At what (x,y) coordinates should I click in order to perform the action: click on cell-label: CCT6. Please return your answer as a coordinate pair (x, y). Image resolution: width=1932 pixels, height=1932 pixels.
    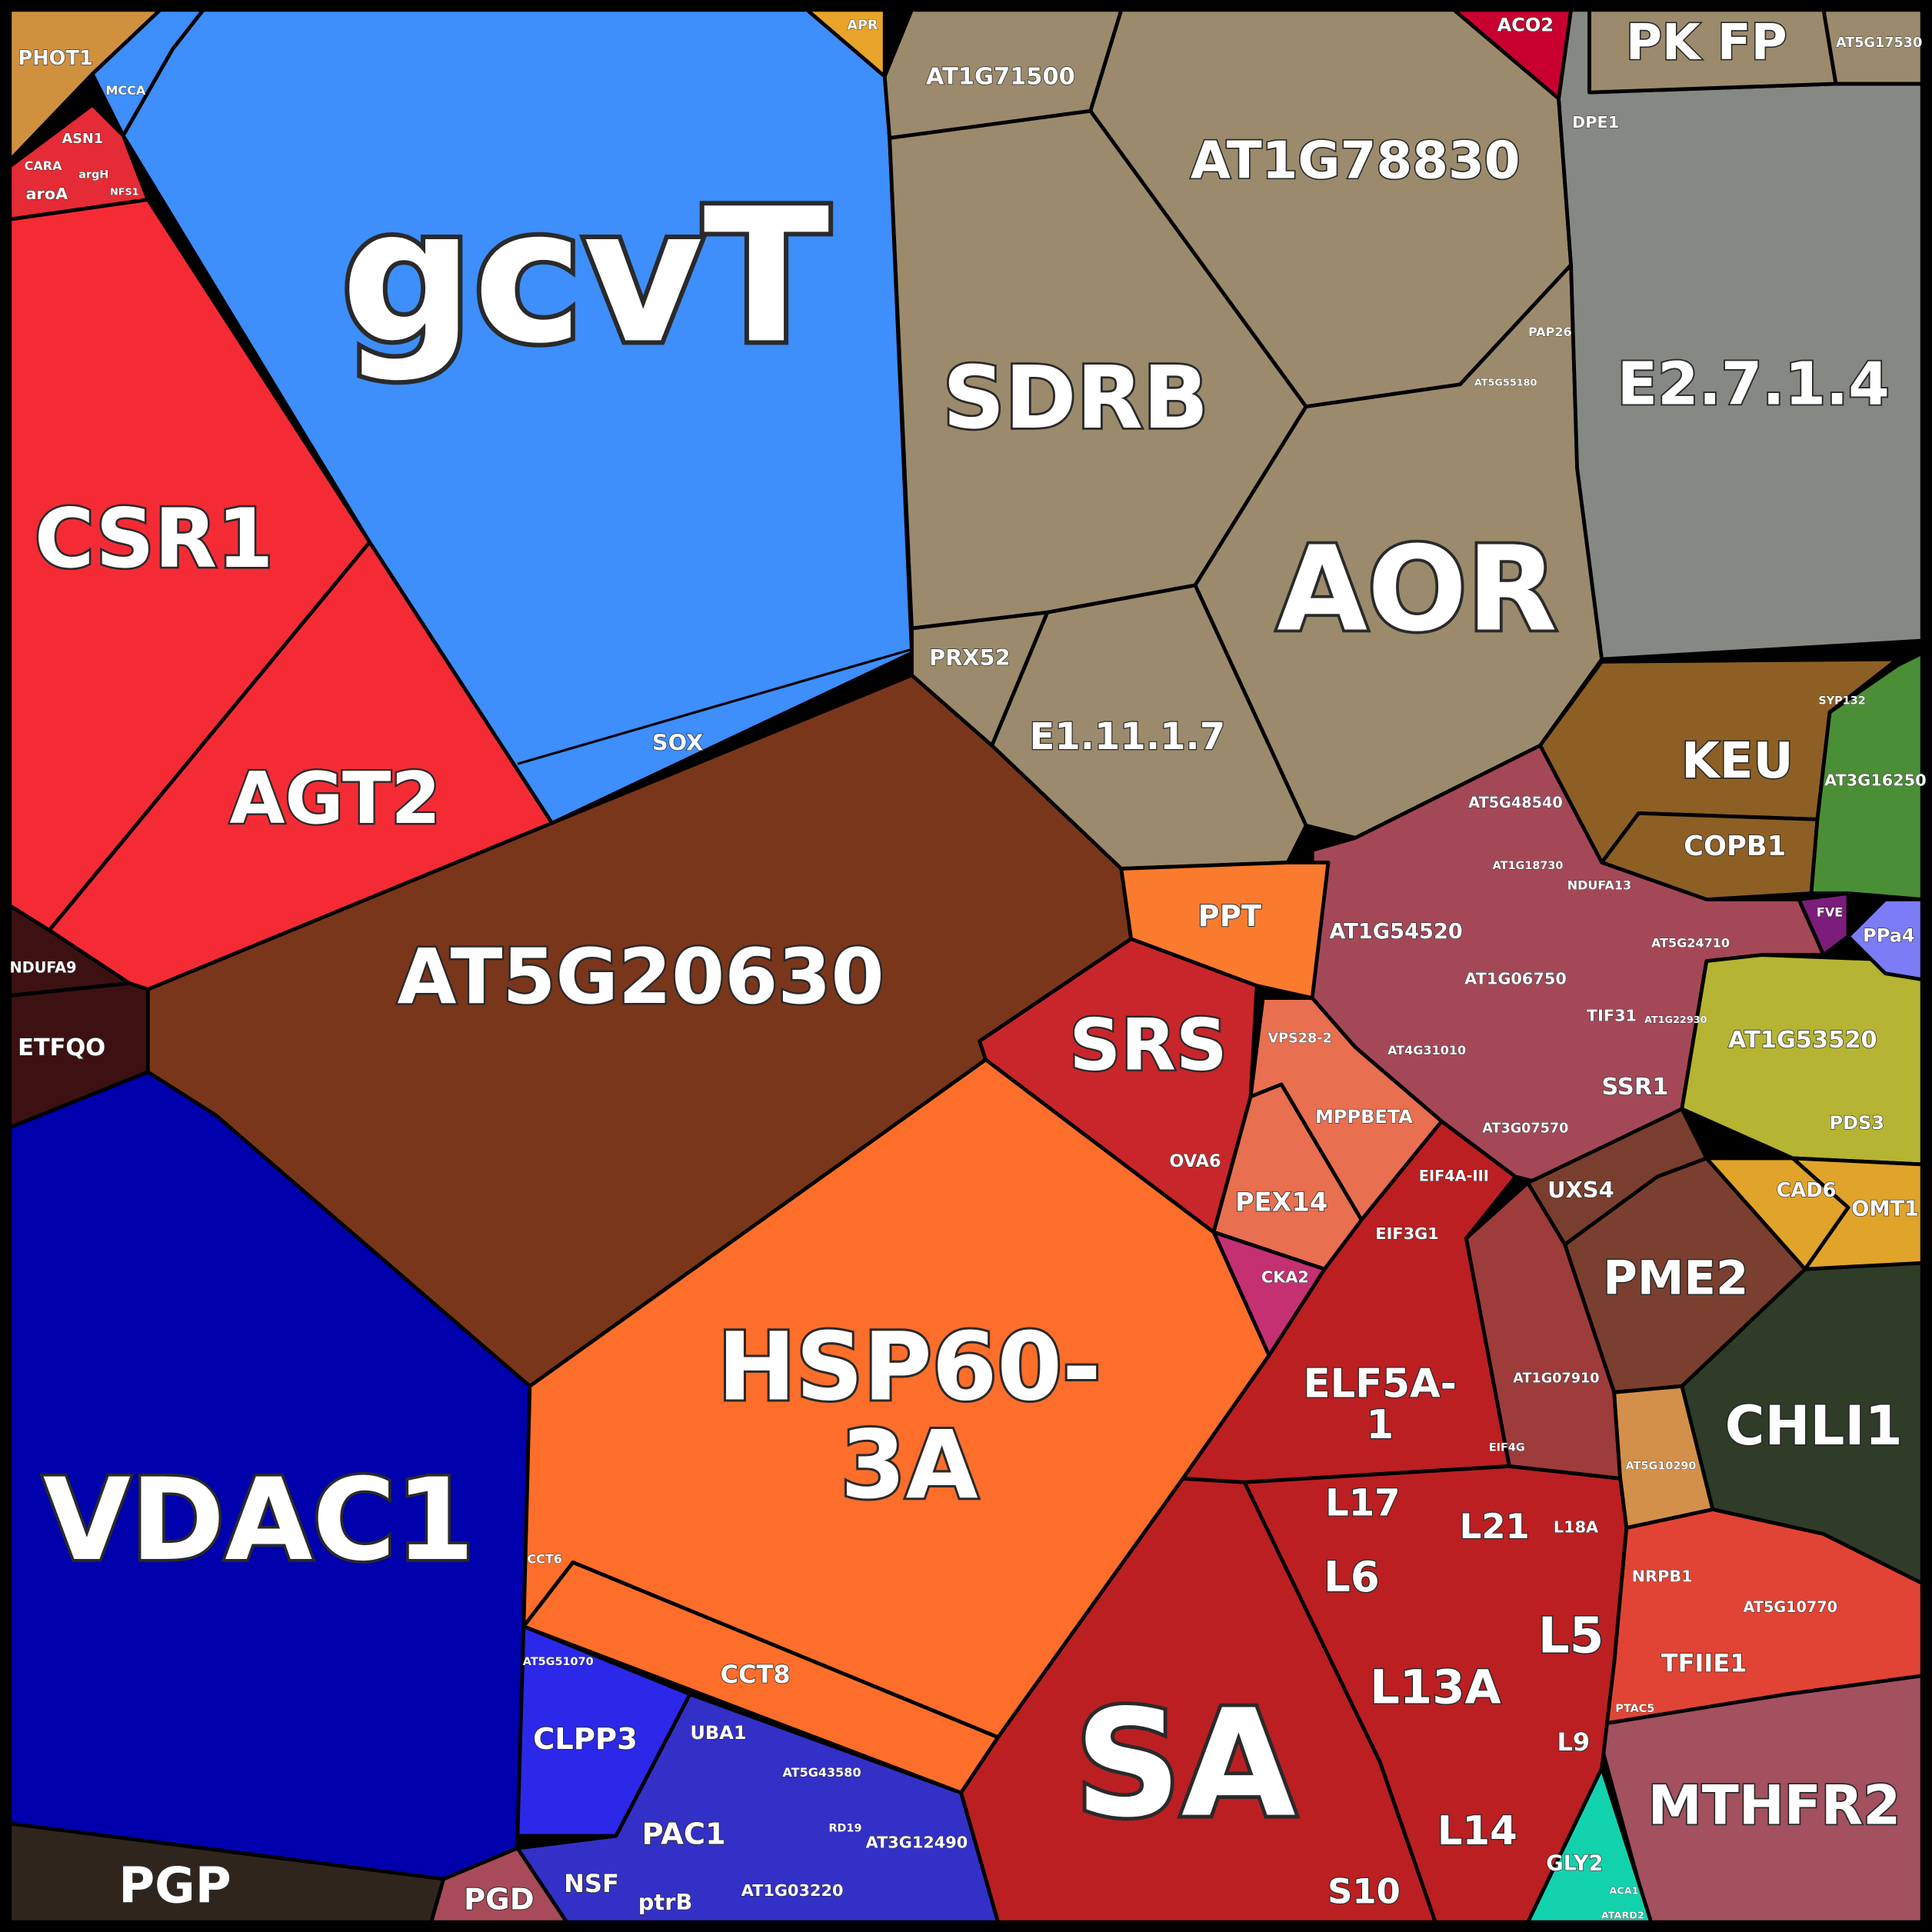
    Looking at the image, I should click on (544, 1559).